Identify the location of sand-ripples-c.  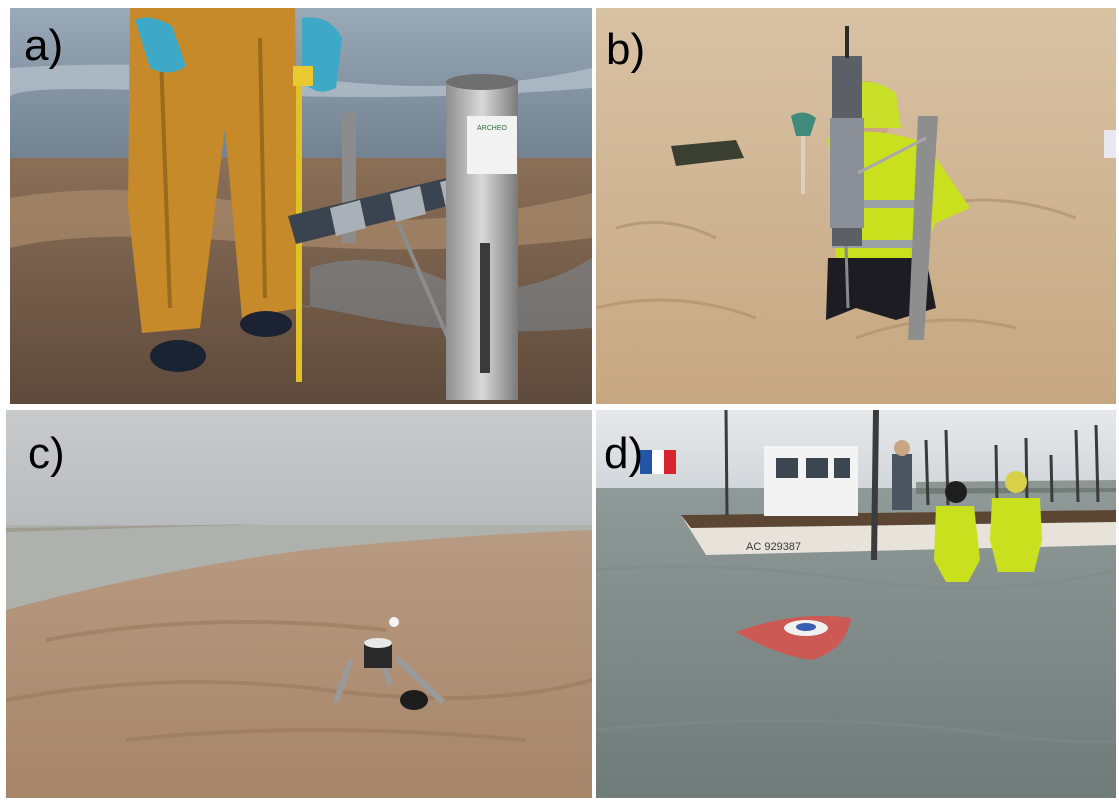
(299, 681).